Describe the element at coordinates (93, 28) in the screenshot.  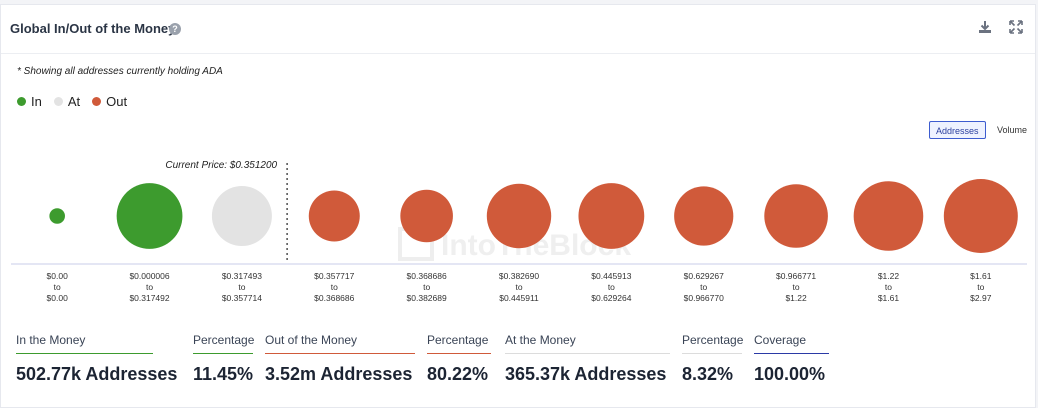
I see `card-title: Global In/Out of the Money` at that location.